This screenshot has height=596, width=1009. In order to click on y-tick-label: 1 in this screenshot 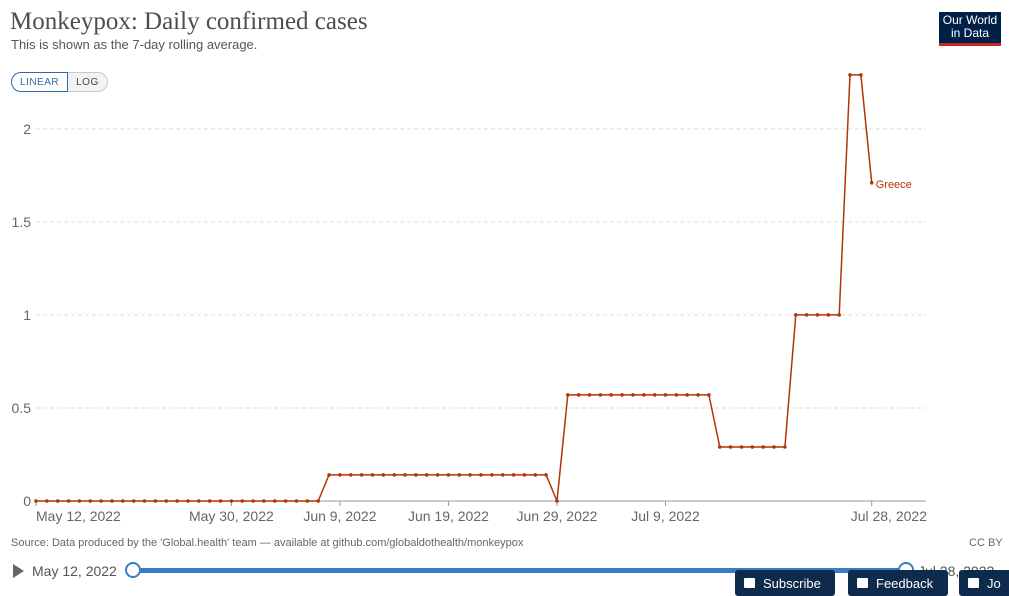, I will do `click(27, 315)`.